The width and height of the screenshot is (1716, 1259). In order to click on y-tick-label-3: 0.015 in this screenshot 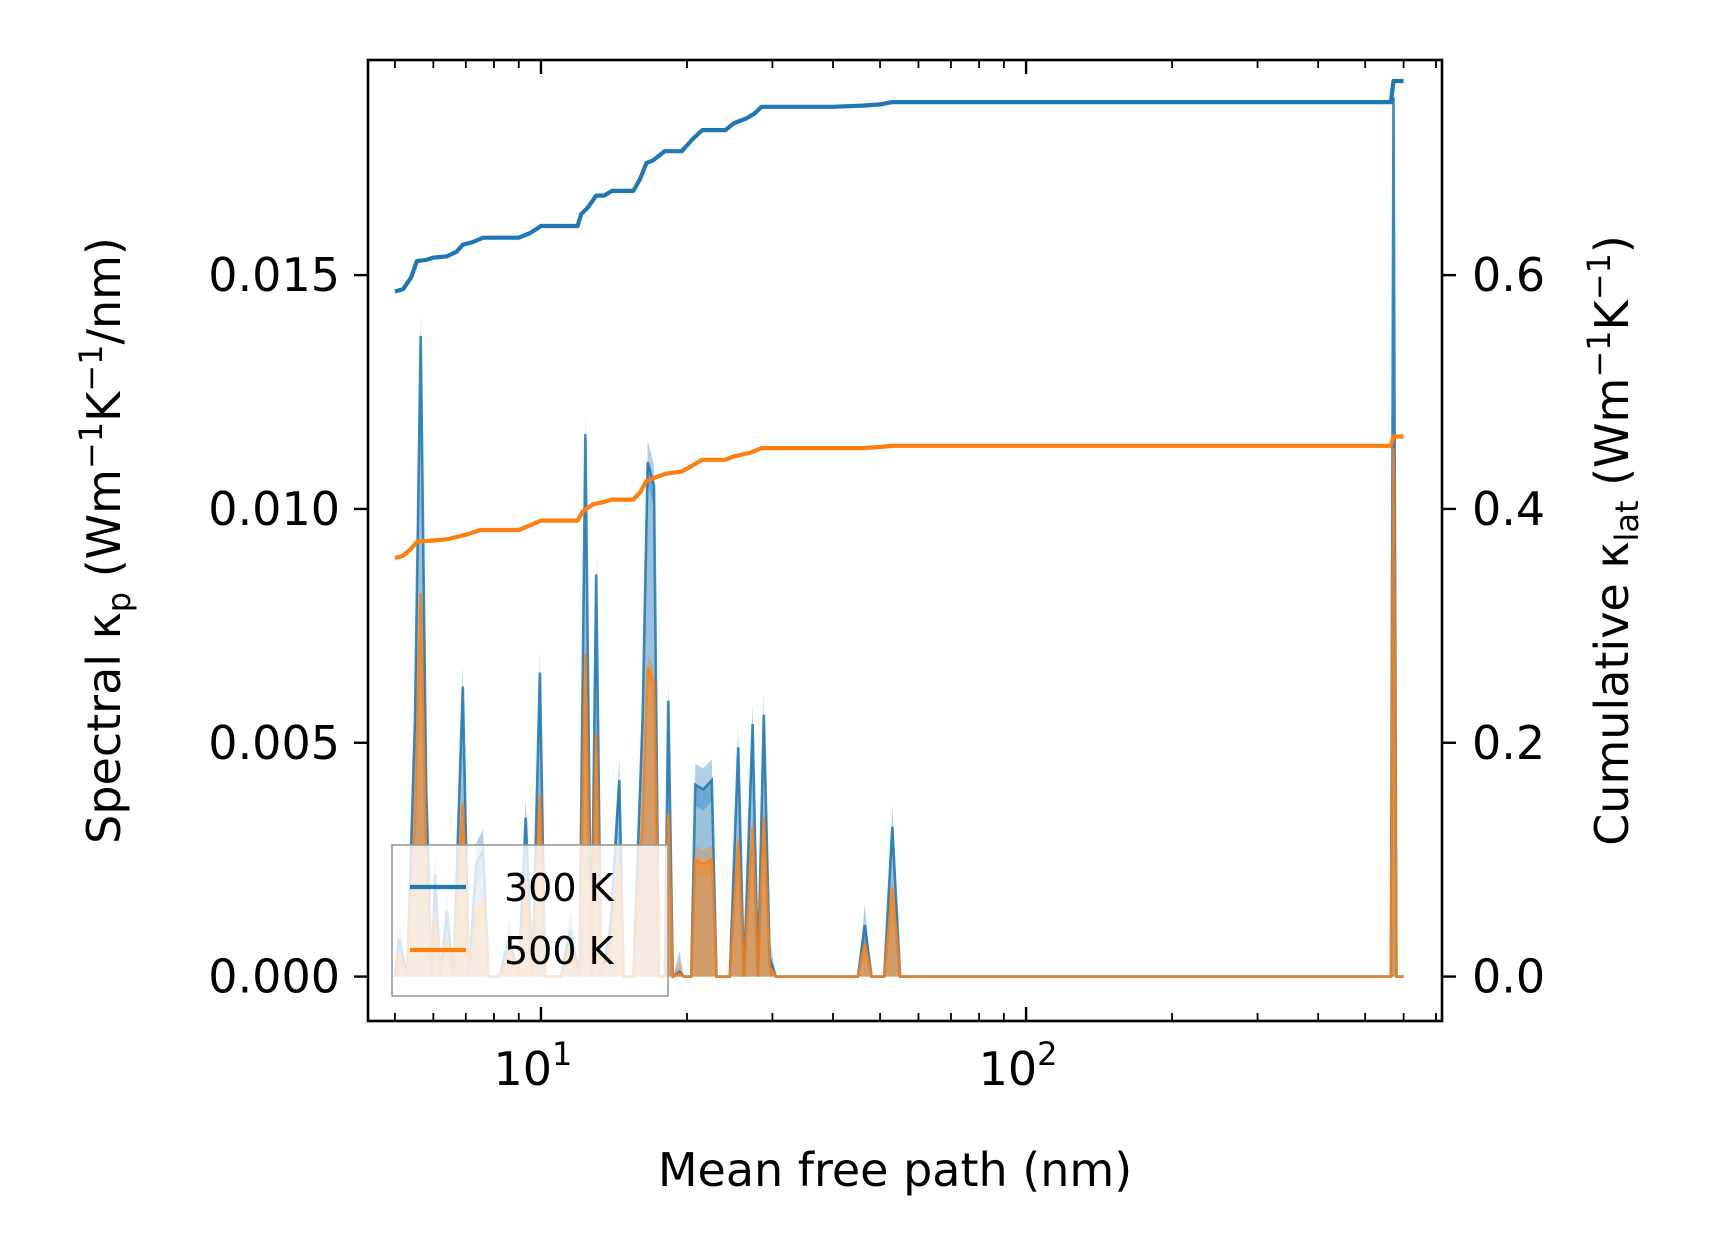, I will do `click(274, 275)`.